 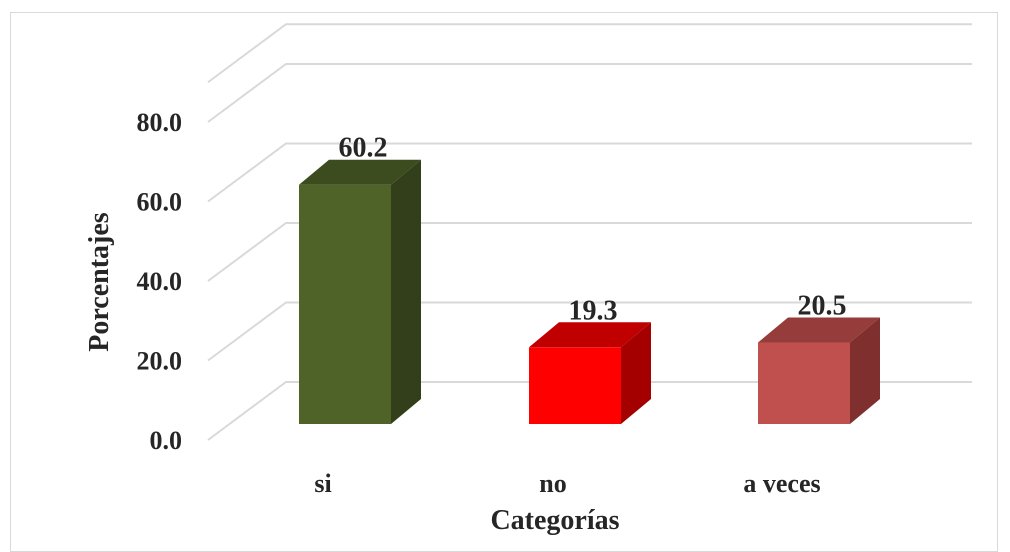 What do you see at coordinates (567, 483) in the screenshot?
I see `x-axis-ticks: si no a veces` at bounding box center [567, 483].